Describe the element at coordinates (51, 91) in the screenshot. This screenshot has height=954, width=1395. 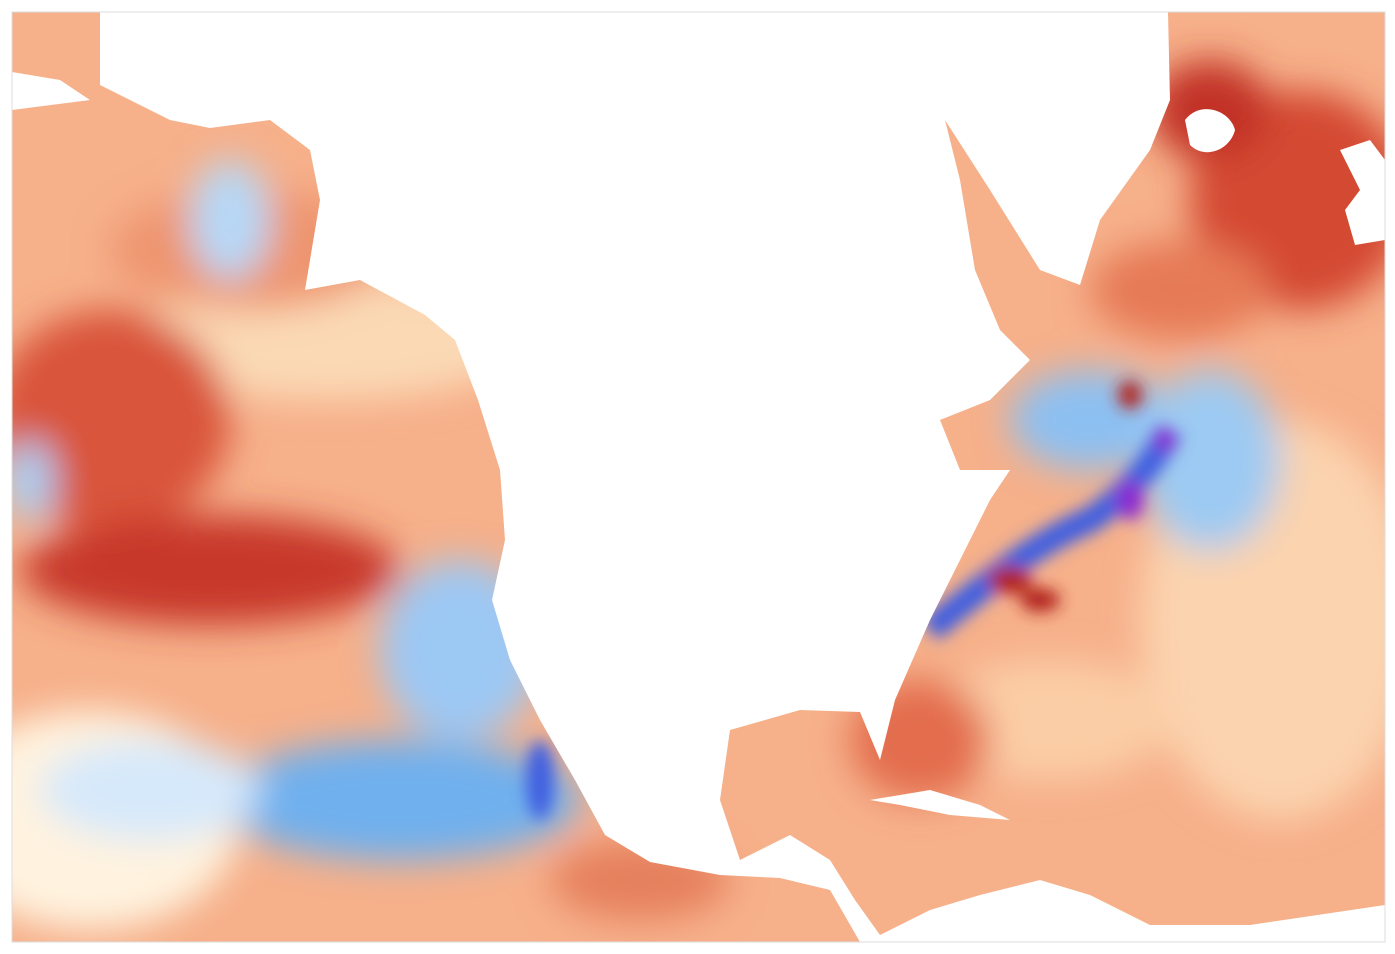
I see `land-asia-edge` at that location.